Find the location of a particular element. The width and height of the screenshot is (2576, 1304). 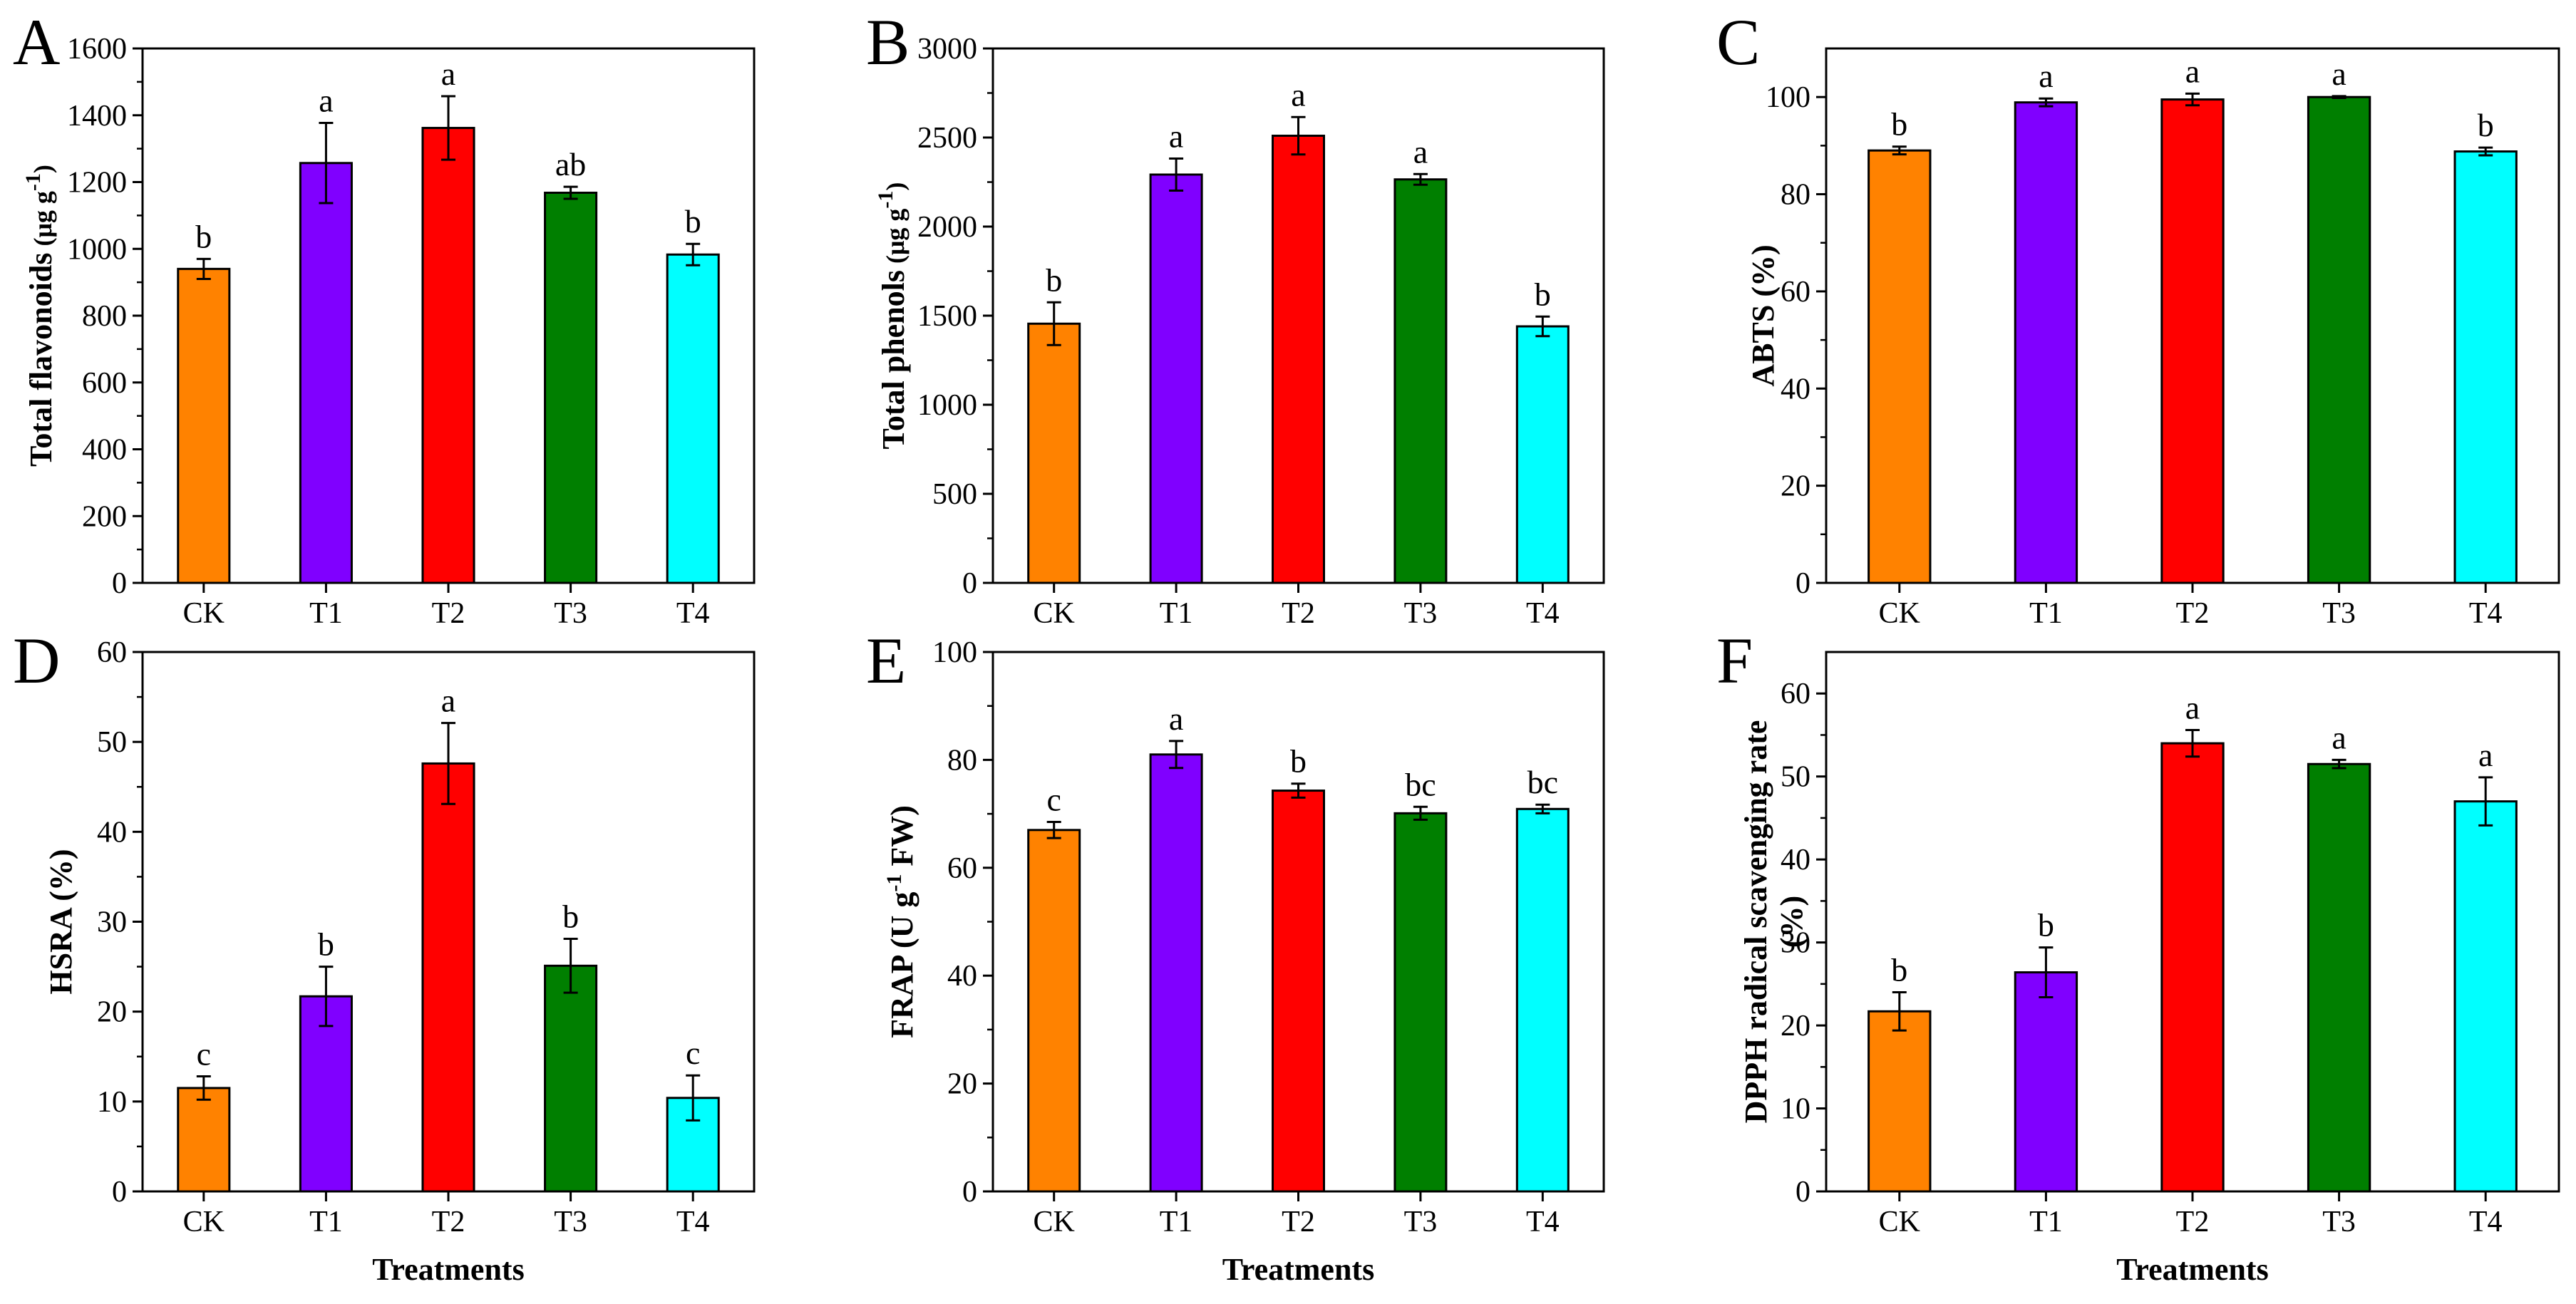

panel-e-bar-t3 is located at coordinates (1420, 1002).